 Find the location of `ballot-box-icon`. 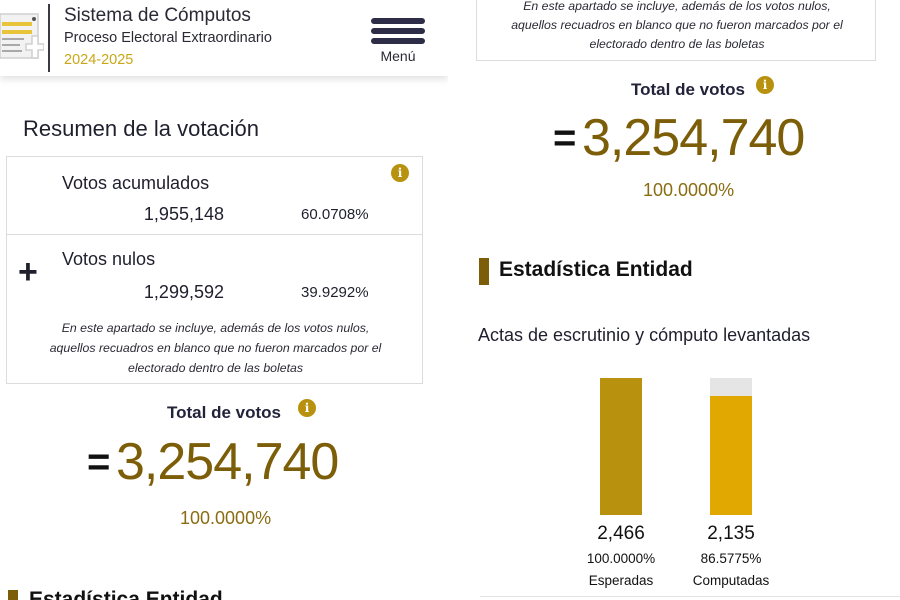

ballot-box-icon is located at coordinates (22, 36).